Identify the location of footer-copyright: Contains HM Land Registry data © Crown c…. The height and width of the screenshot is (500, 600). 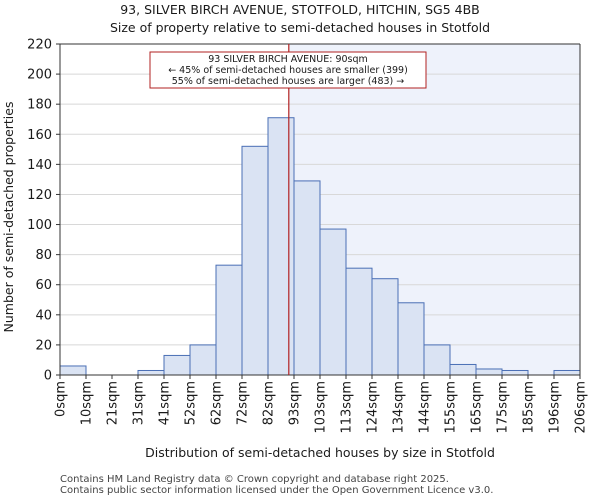
(254, 479).